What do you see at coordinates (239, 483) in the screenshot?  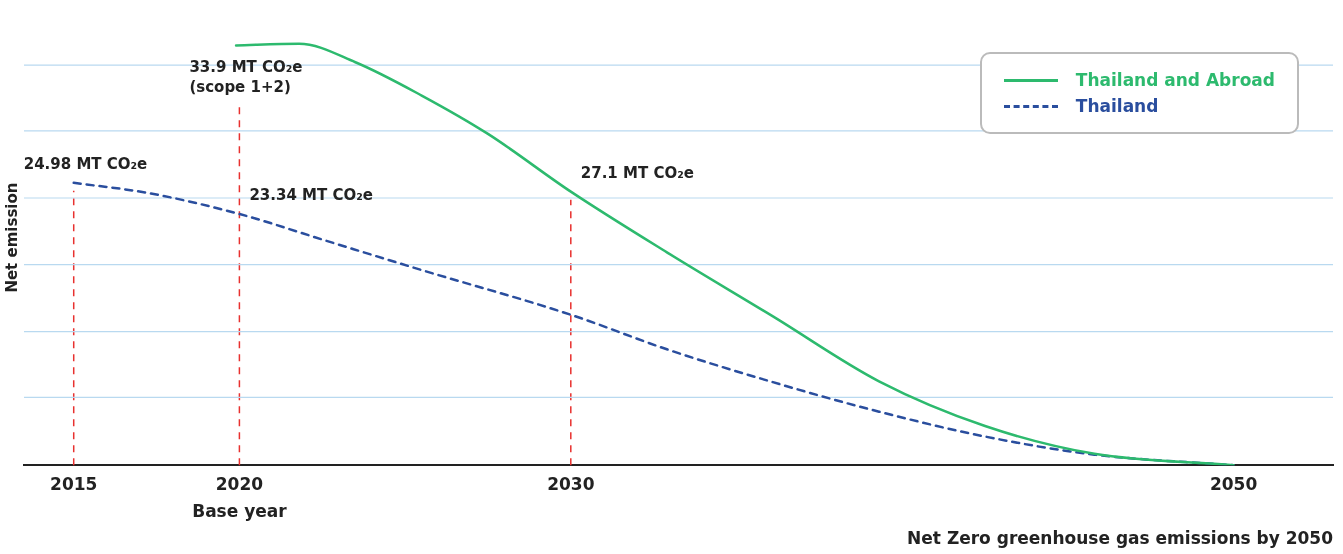 I see `x-tick-label: 2020` at bounding box center [239, 483].